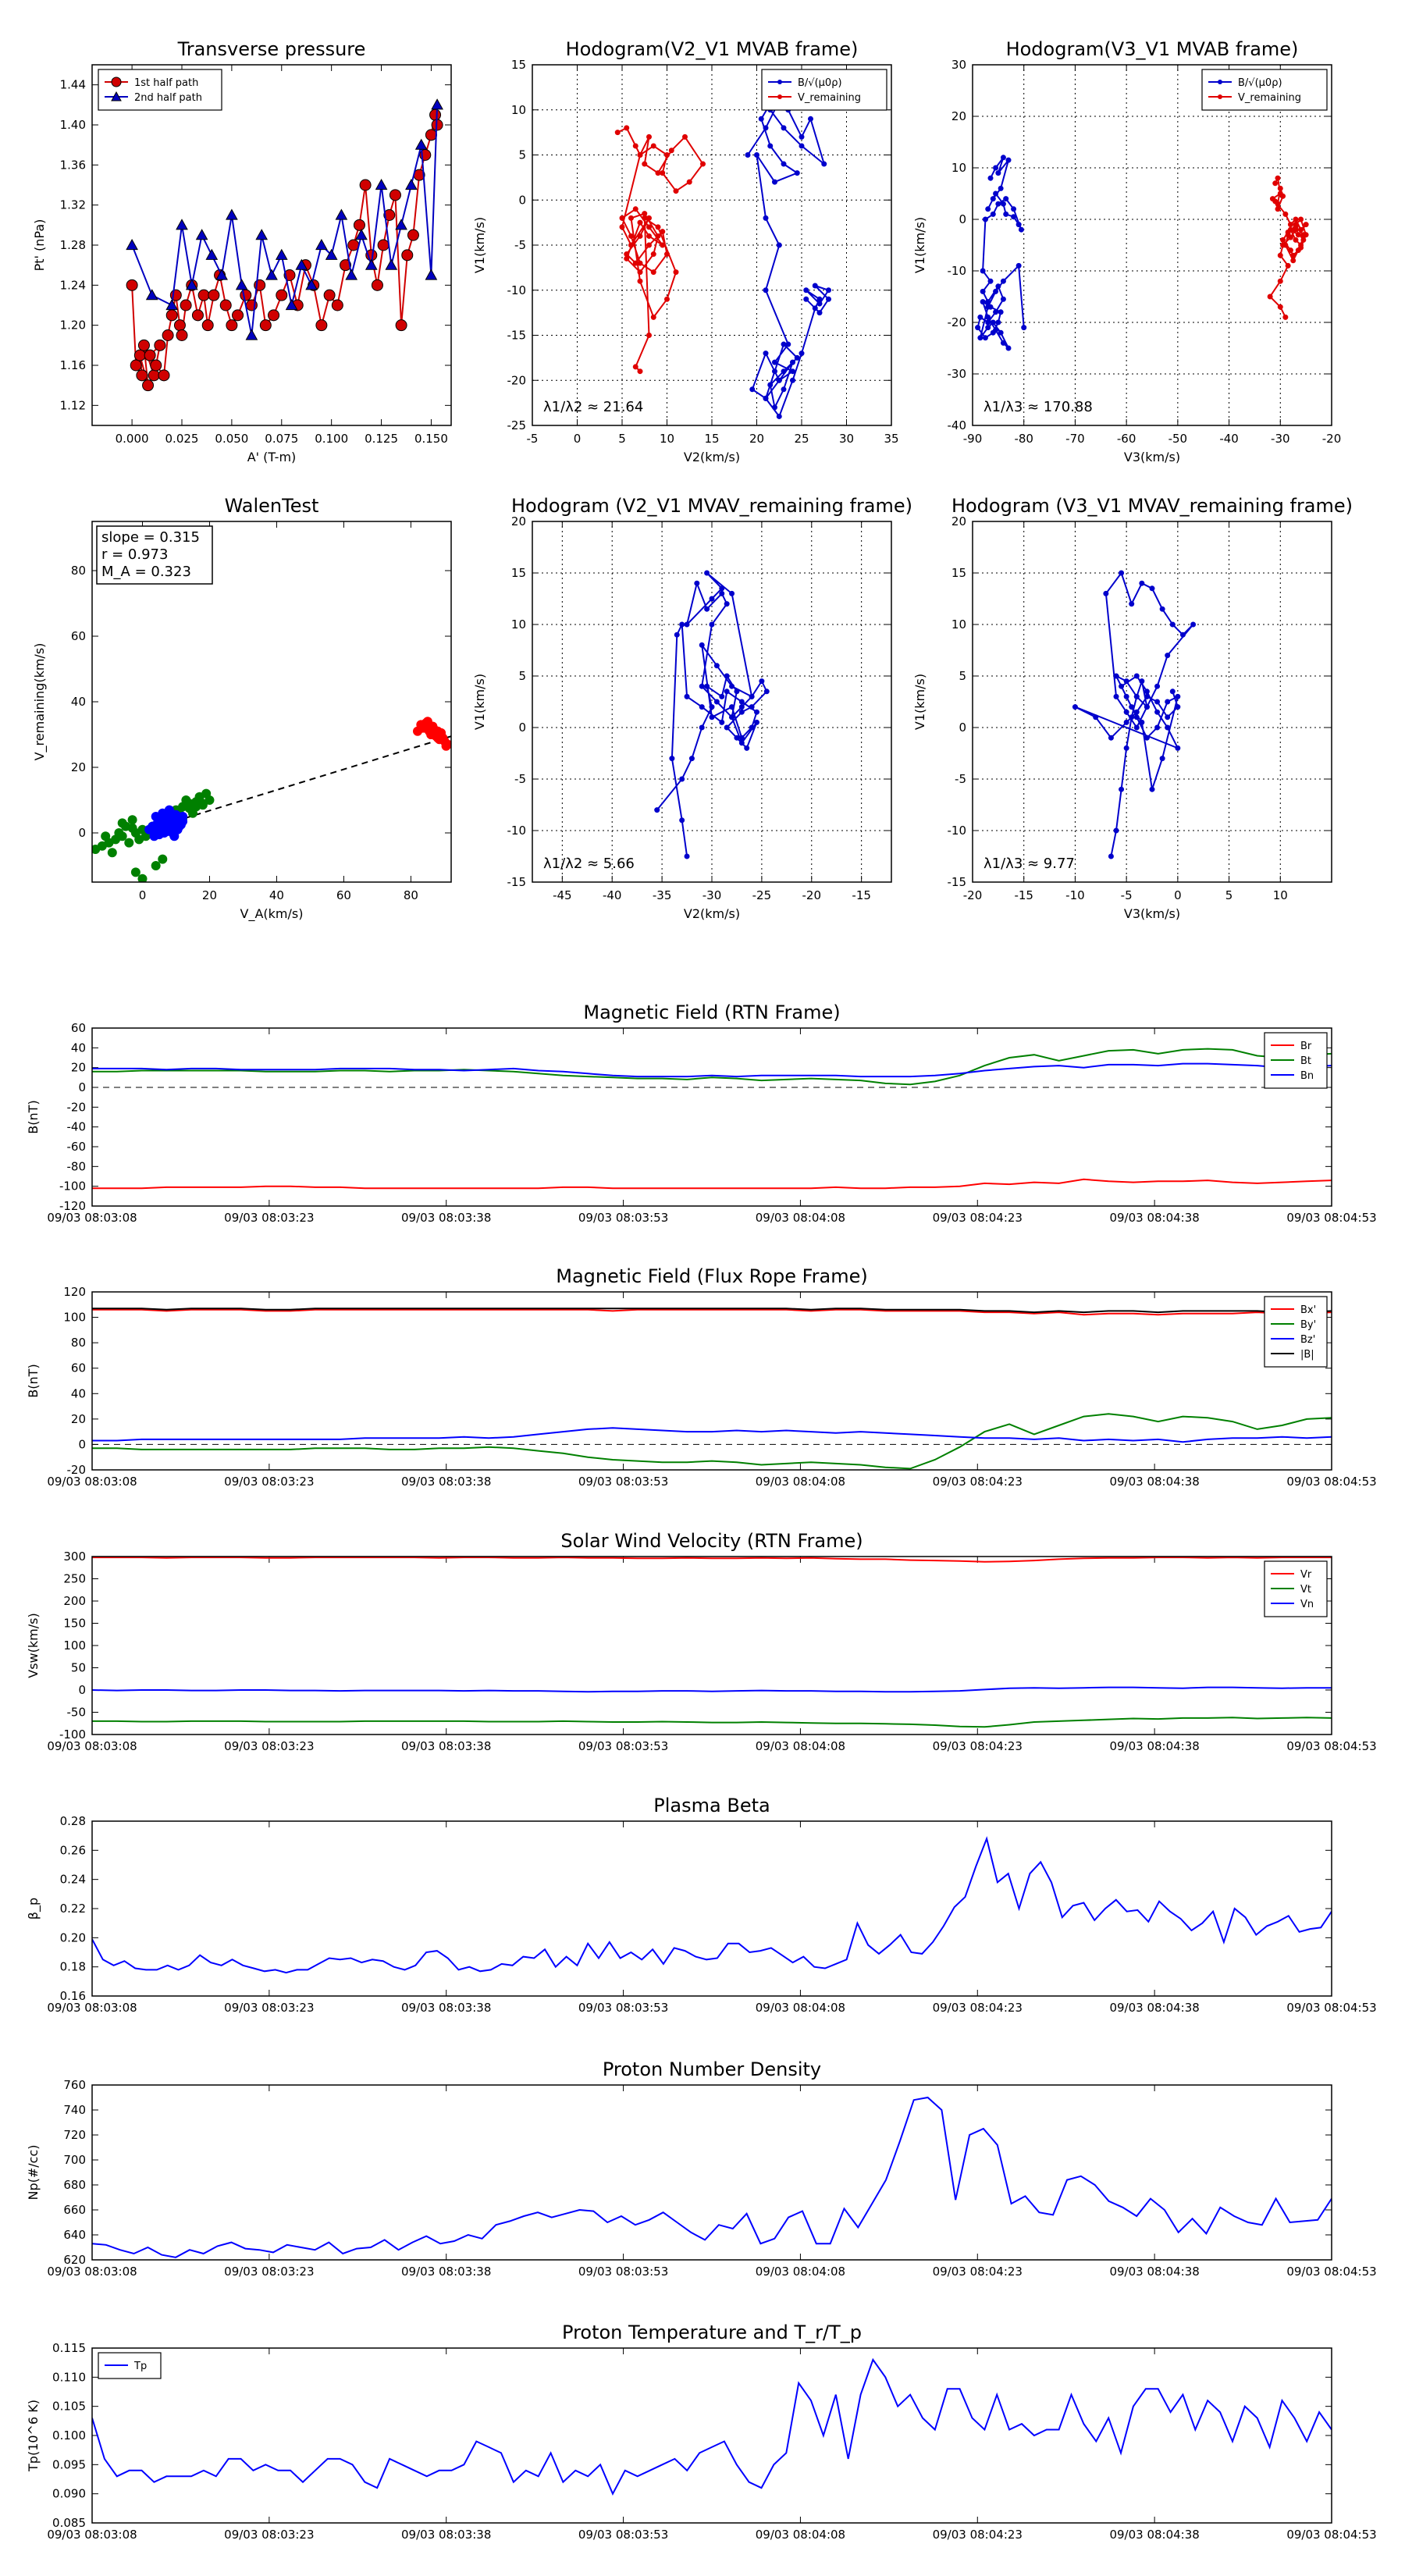 Image resolution: width=1405 pixels, height=2576 pixels. What do you see at coordinates (69, 2494) in the screenshot?
I see `y-tick-label: 0.090` at bounding box center [69, 2494].